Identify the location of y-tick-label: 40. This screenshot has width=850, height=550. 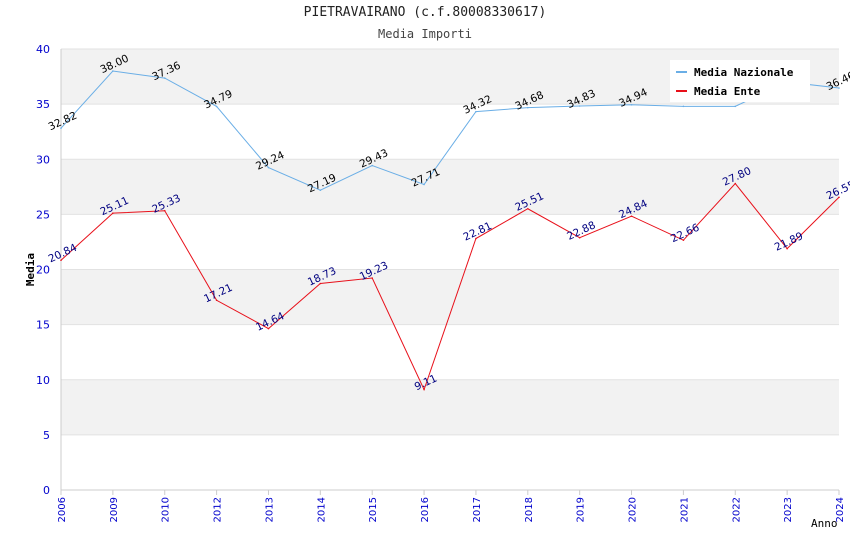
(43, 49).